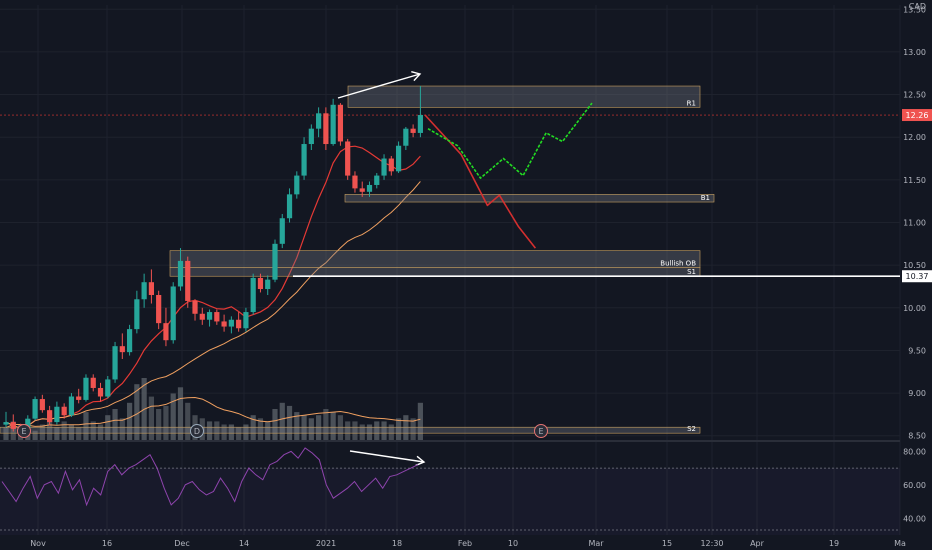 Image resolution: width=932 pixels, height=550 pixels. What do you see at coordinates (397, 543) in the screenshot?
I see `time-tick-label: 18` at bounding box center [397, 543].